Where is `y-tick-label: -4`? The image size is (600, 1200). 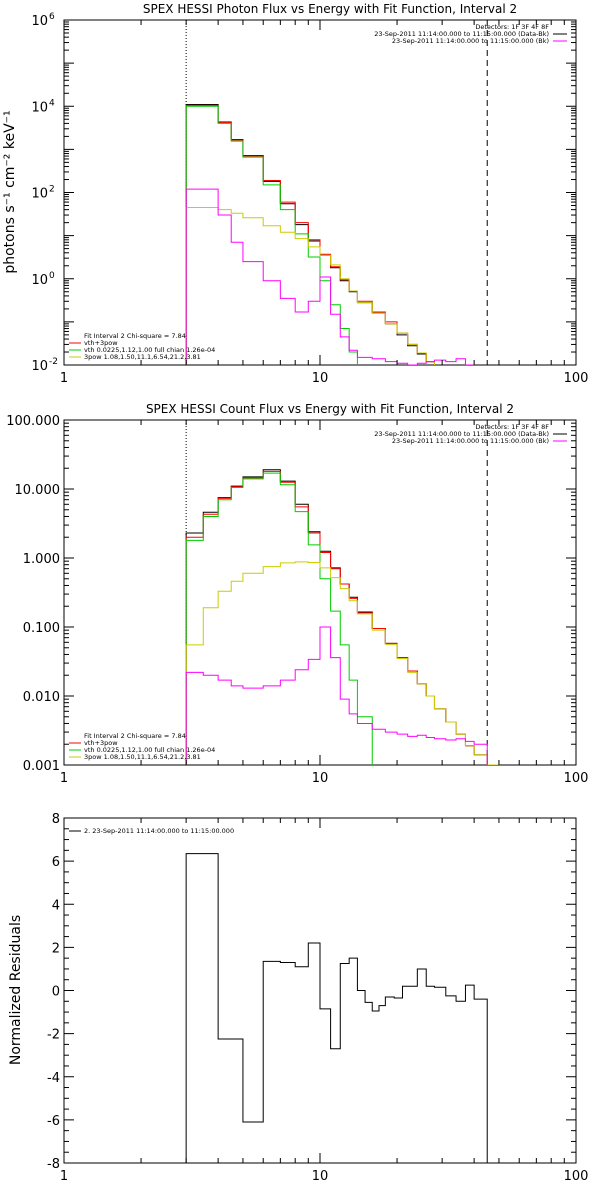 y-tick-label: -4 is located at coordinates (53, 1078).